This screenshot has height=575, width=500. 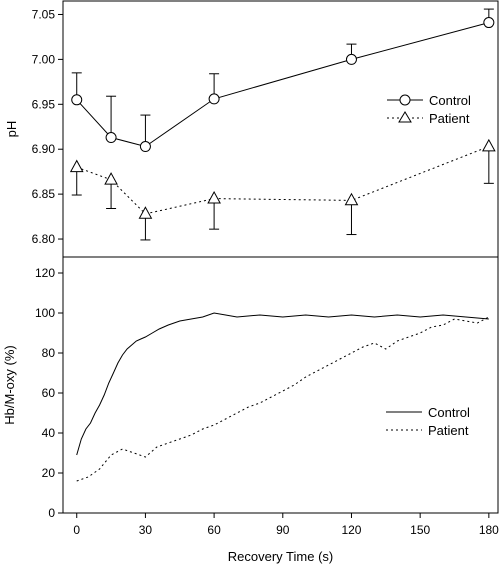 I want to click on x-axis-title: Recovery Time (s), so click(x=280, y=556).